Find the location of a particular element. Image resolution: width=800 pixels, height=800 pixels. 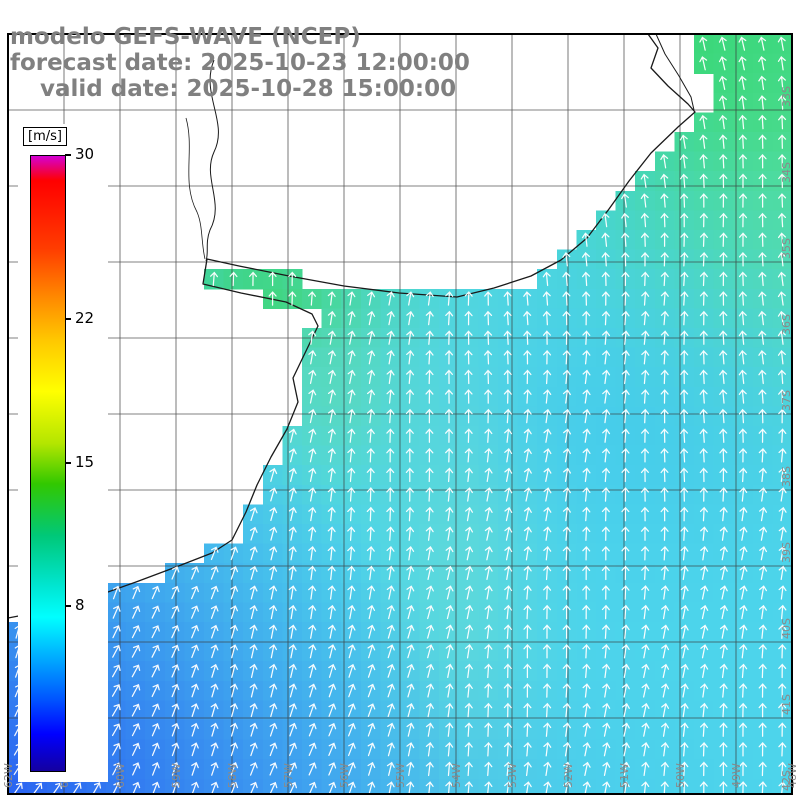

river-branch-line is located at coordinates (195, 188).